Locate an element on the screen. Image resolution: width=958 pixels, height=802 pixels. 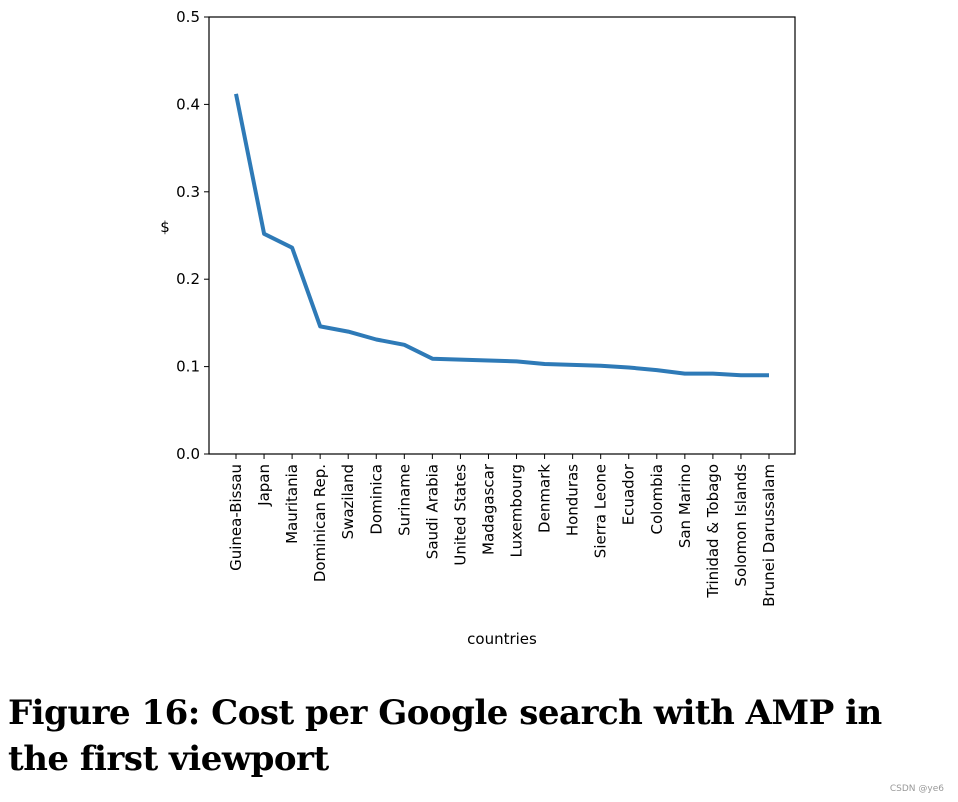
x-axis-label: countries is located at coordinates (502, 639).